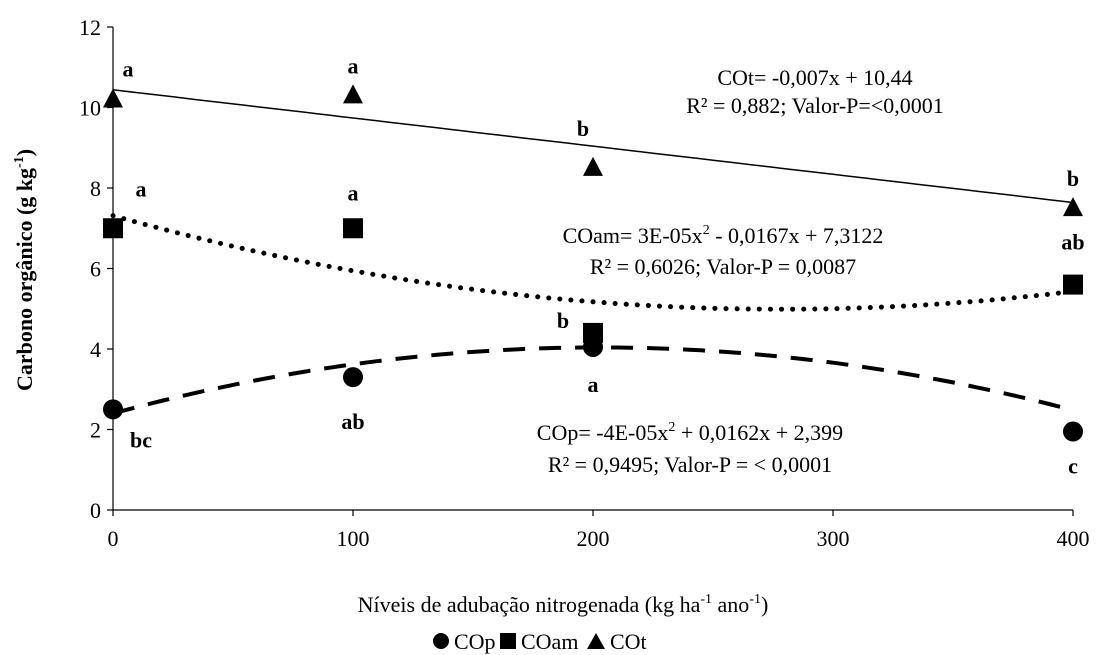 This screenshot has width=1099, height=655. What do you see at coordinates (563, 320) in the screenshot?
I see `sig-label-coam: b` at bounding box center [563, 320].